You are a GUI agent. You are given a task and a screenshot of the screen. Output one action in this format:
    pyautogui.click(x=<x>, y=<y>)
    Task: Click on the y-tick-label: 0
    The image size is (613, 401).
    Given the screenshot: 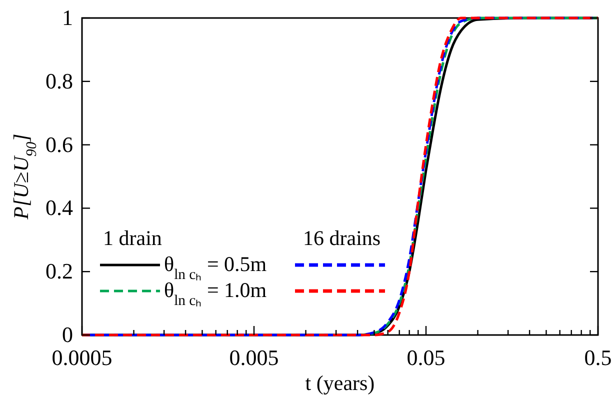 What is the action you would take?
    pyautogui.click(x=67, y=334)
    